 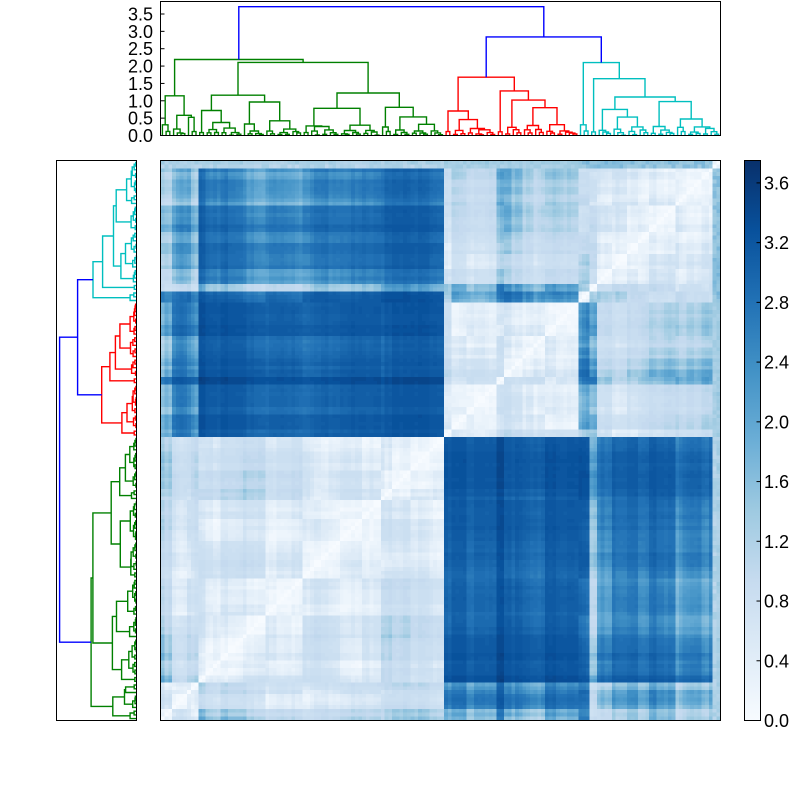 I want to click on svg-text: 0.8, so click(x=776, y=602).